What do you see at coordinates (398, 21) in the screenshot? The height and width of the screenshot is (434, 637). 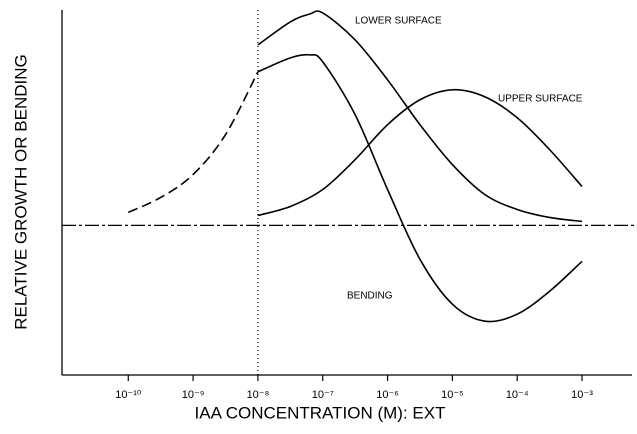 I see `series-annotation: LOWER SURFACE` at bounding box center [398, 21].